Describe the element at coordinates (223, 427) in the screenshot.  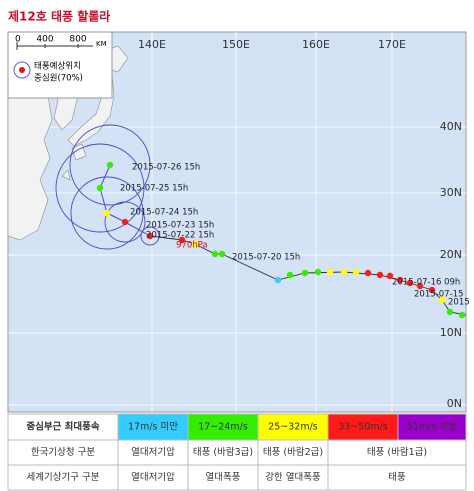
I see `table-header: 17~24m/s` at that location.